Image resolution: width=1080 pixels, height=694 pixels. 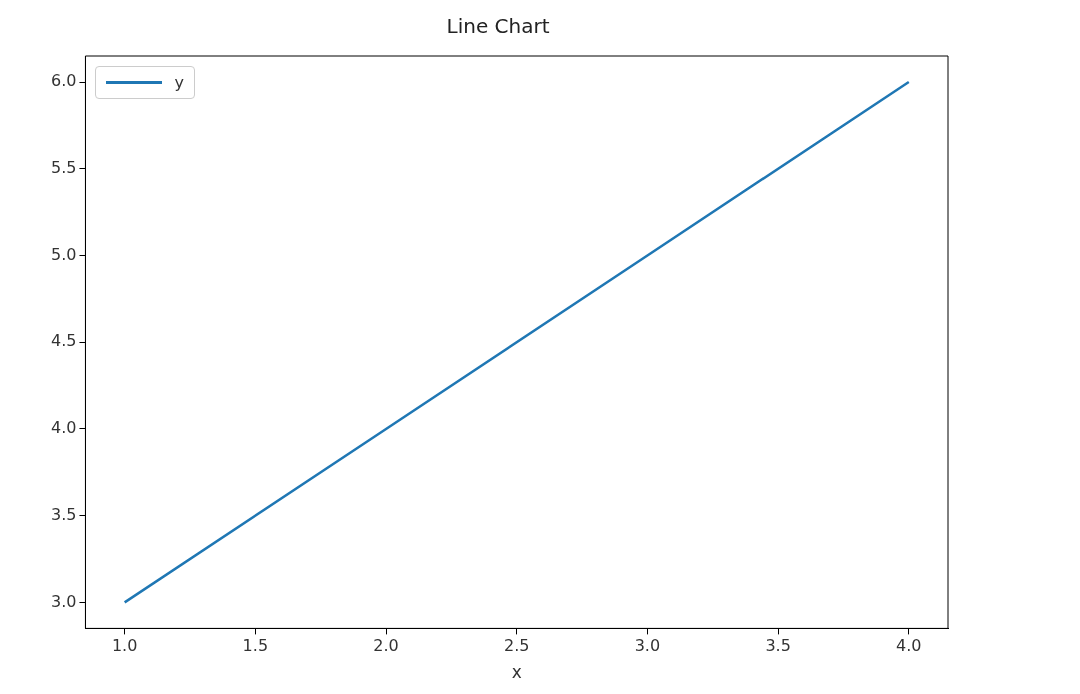 I want to click on y-tick-label: 5.0, so click(x=63, y=254).